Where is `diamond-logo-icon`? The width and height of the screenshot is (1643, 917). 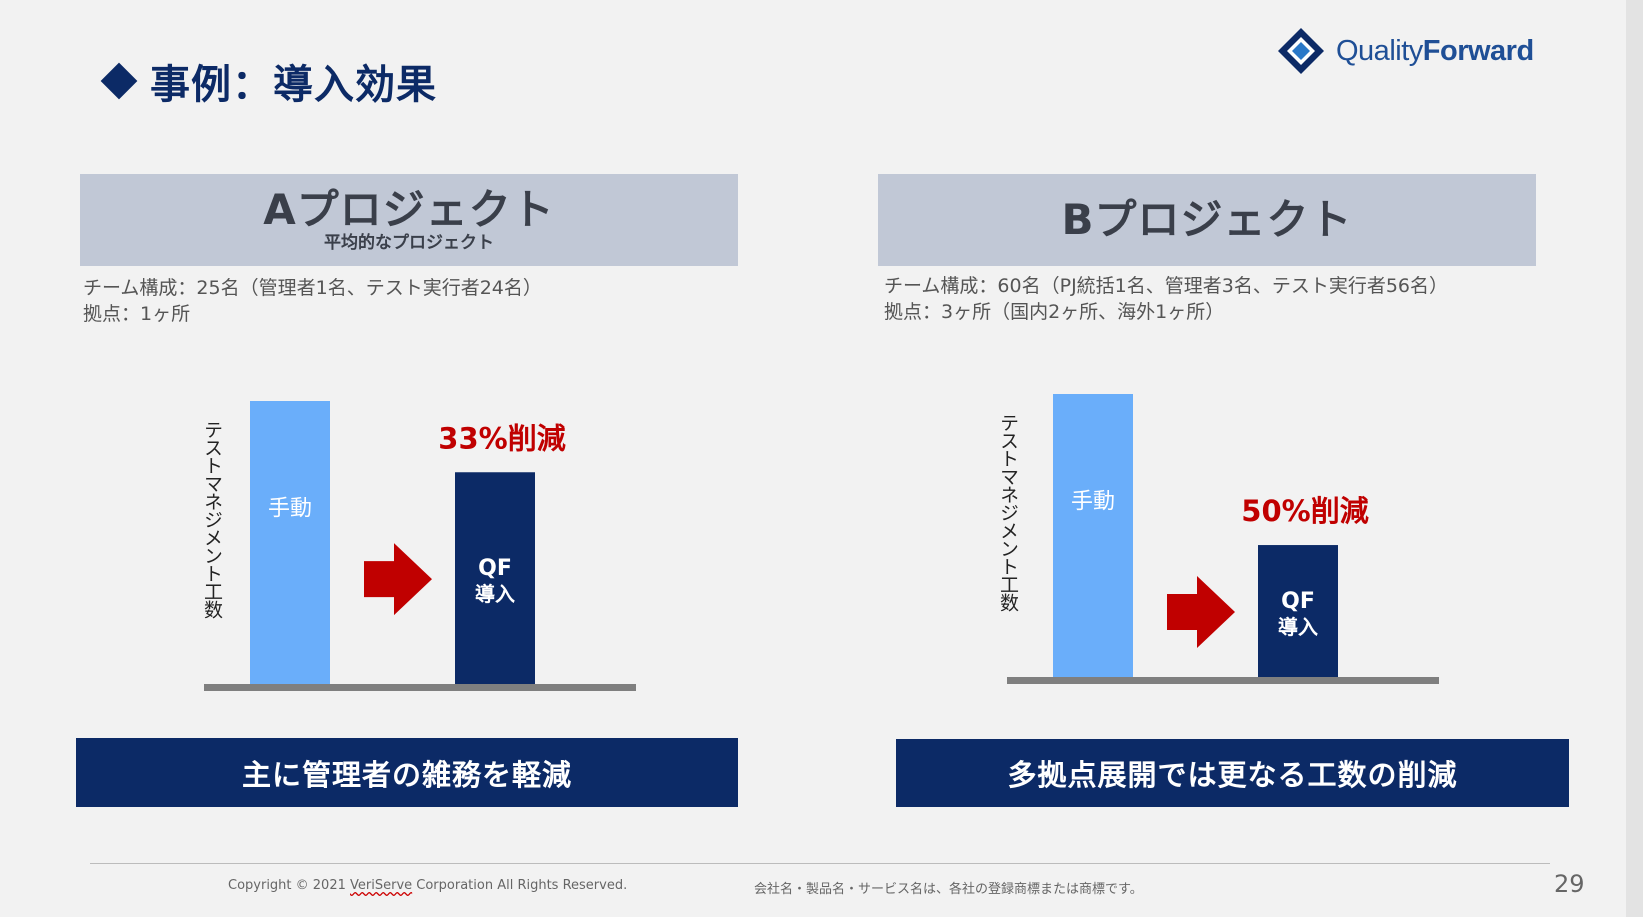 diamond-logo-icon is located at coordinates (1301, 51).